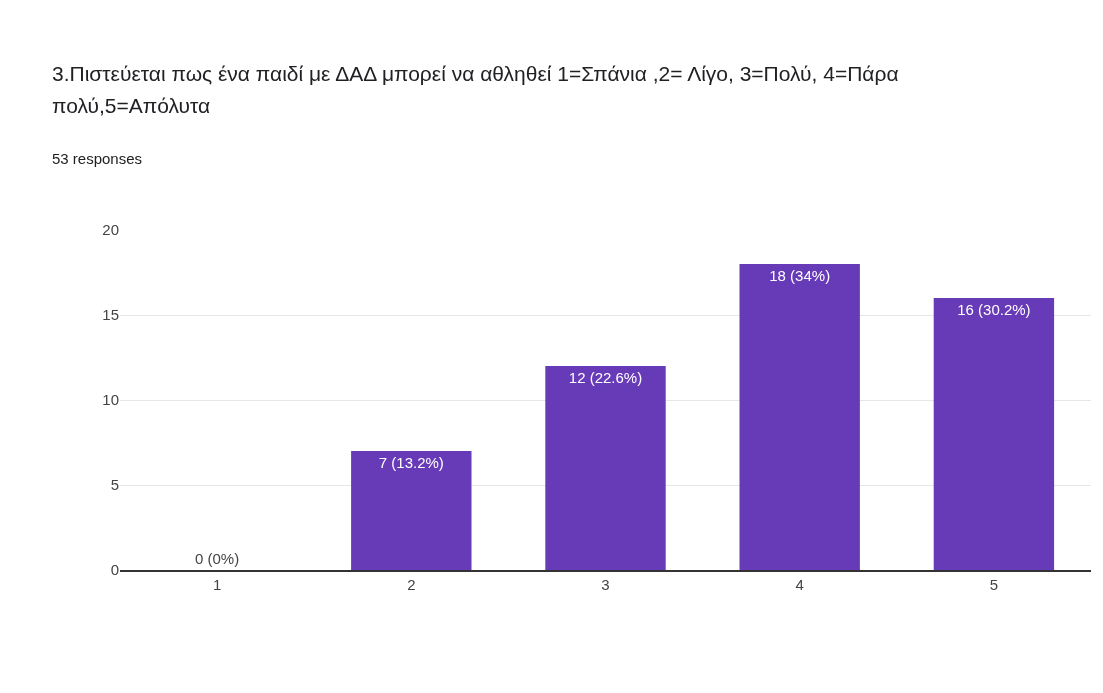 The image size is (1103, 693). Describe the element at coordinates (605, 584) in the screenshot. I see `x-tick-label: 3` at that location.